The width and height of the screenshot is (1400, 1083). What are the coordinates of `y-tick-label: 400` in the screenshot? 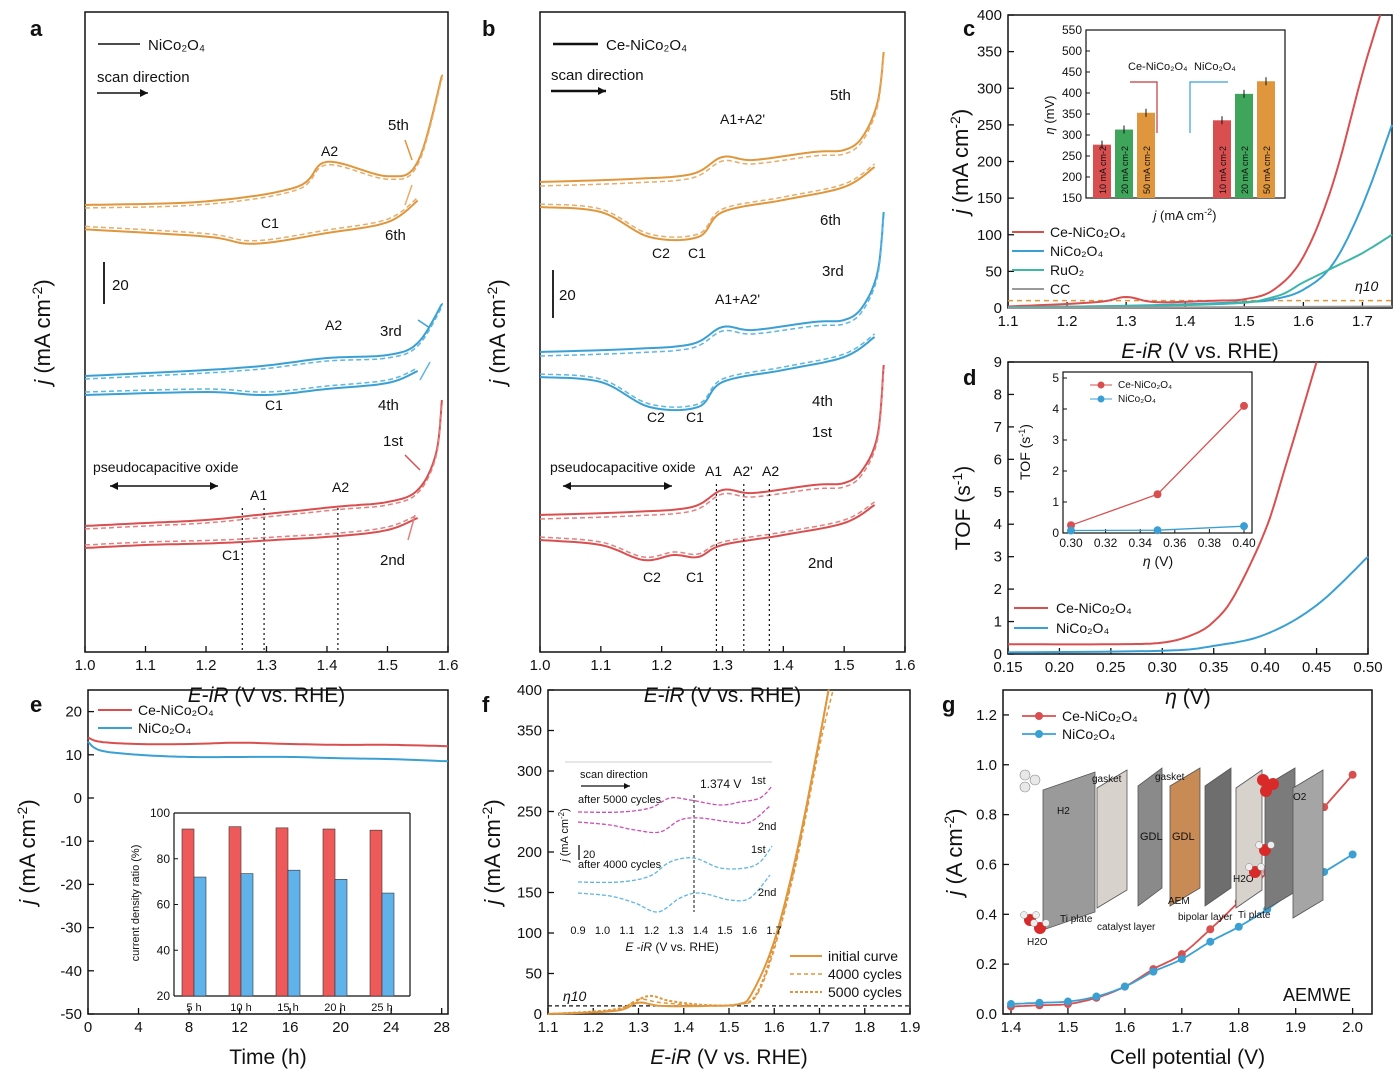 It's located at (529, 690).